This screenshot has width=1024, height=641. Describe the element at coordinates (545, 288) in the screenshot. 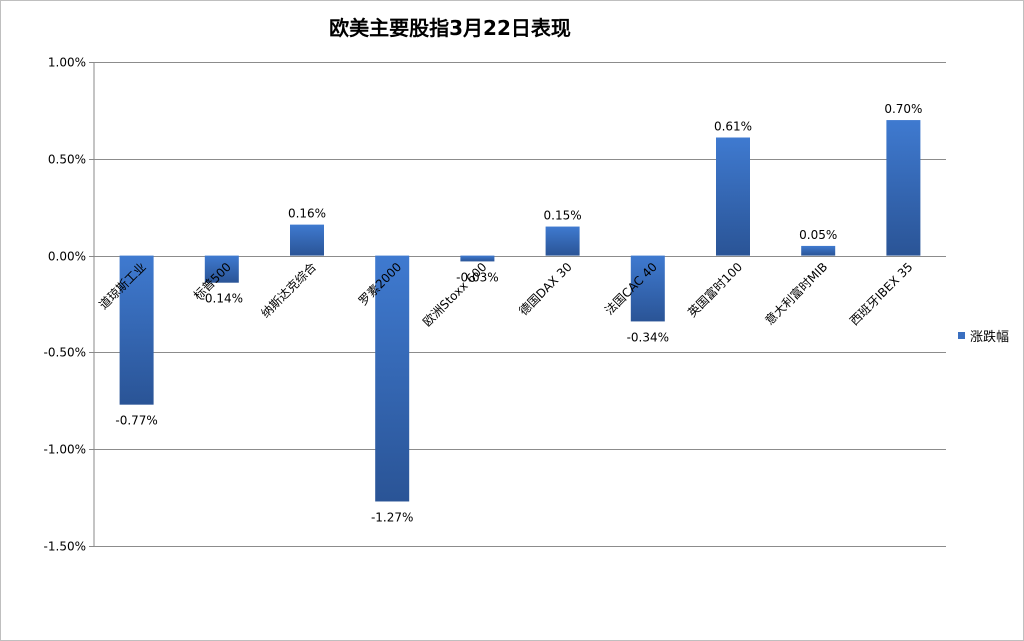

I see `category-label: 德国DAX 30` at that location.